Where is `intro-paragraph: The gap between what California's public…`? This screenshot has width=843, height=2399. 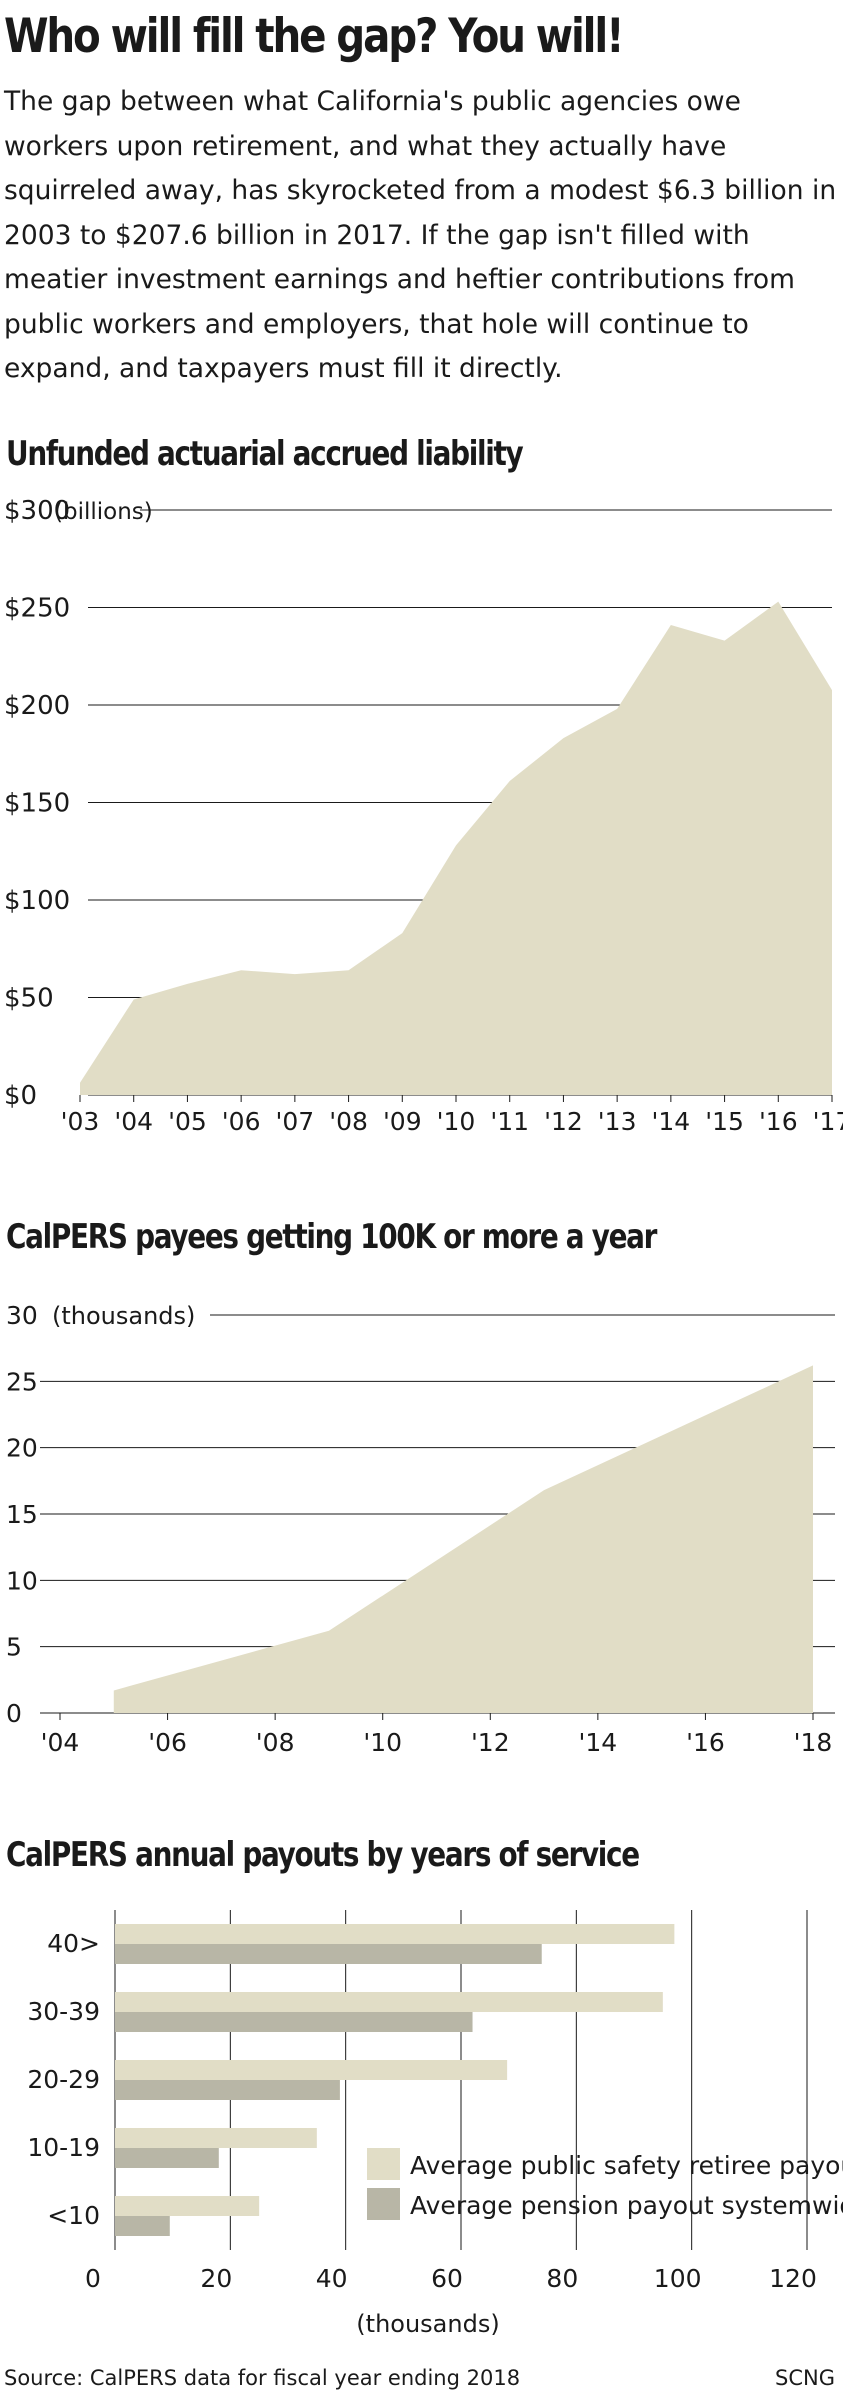
intro-paragraph: The gap between what California's public… is located at coordinates (420, 235).